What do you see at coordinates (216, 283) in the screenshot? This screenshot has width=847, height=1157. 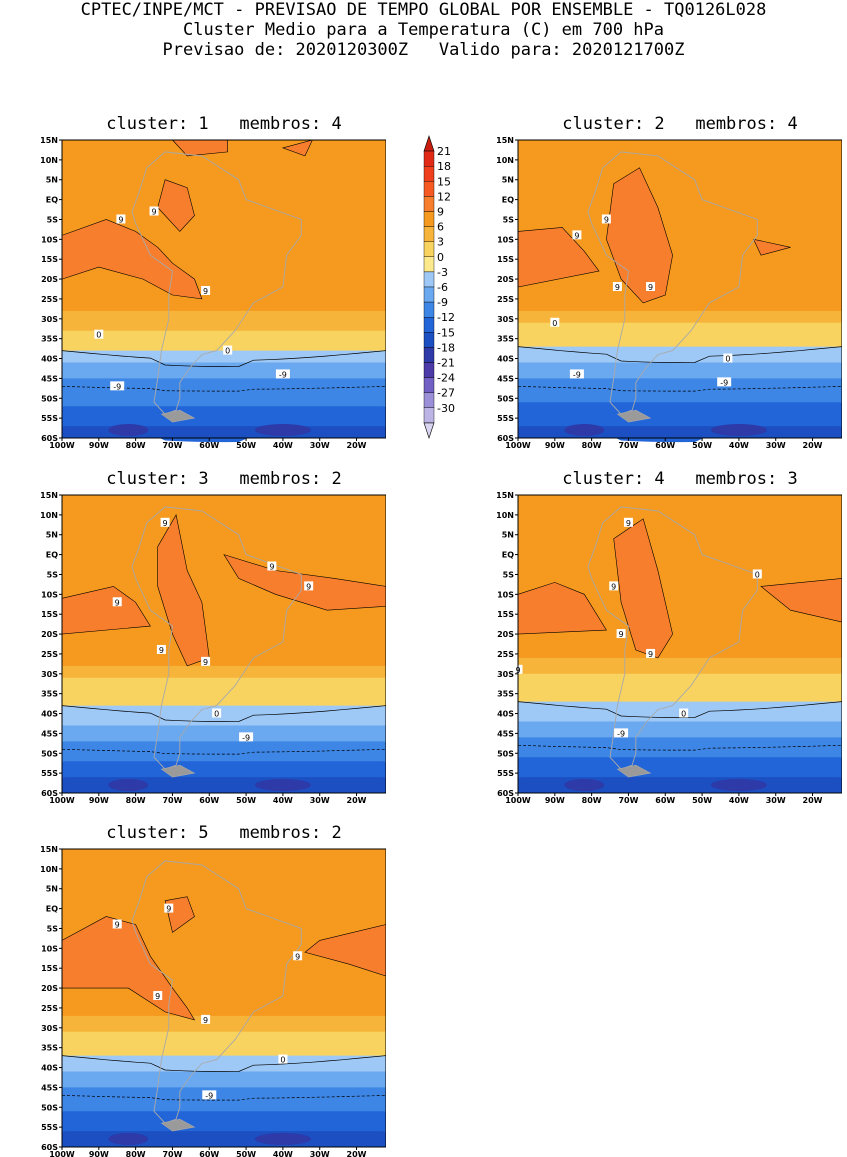 I see `south-america-outline` at bounding box center [216, 283].